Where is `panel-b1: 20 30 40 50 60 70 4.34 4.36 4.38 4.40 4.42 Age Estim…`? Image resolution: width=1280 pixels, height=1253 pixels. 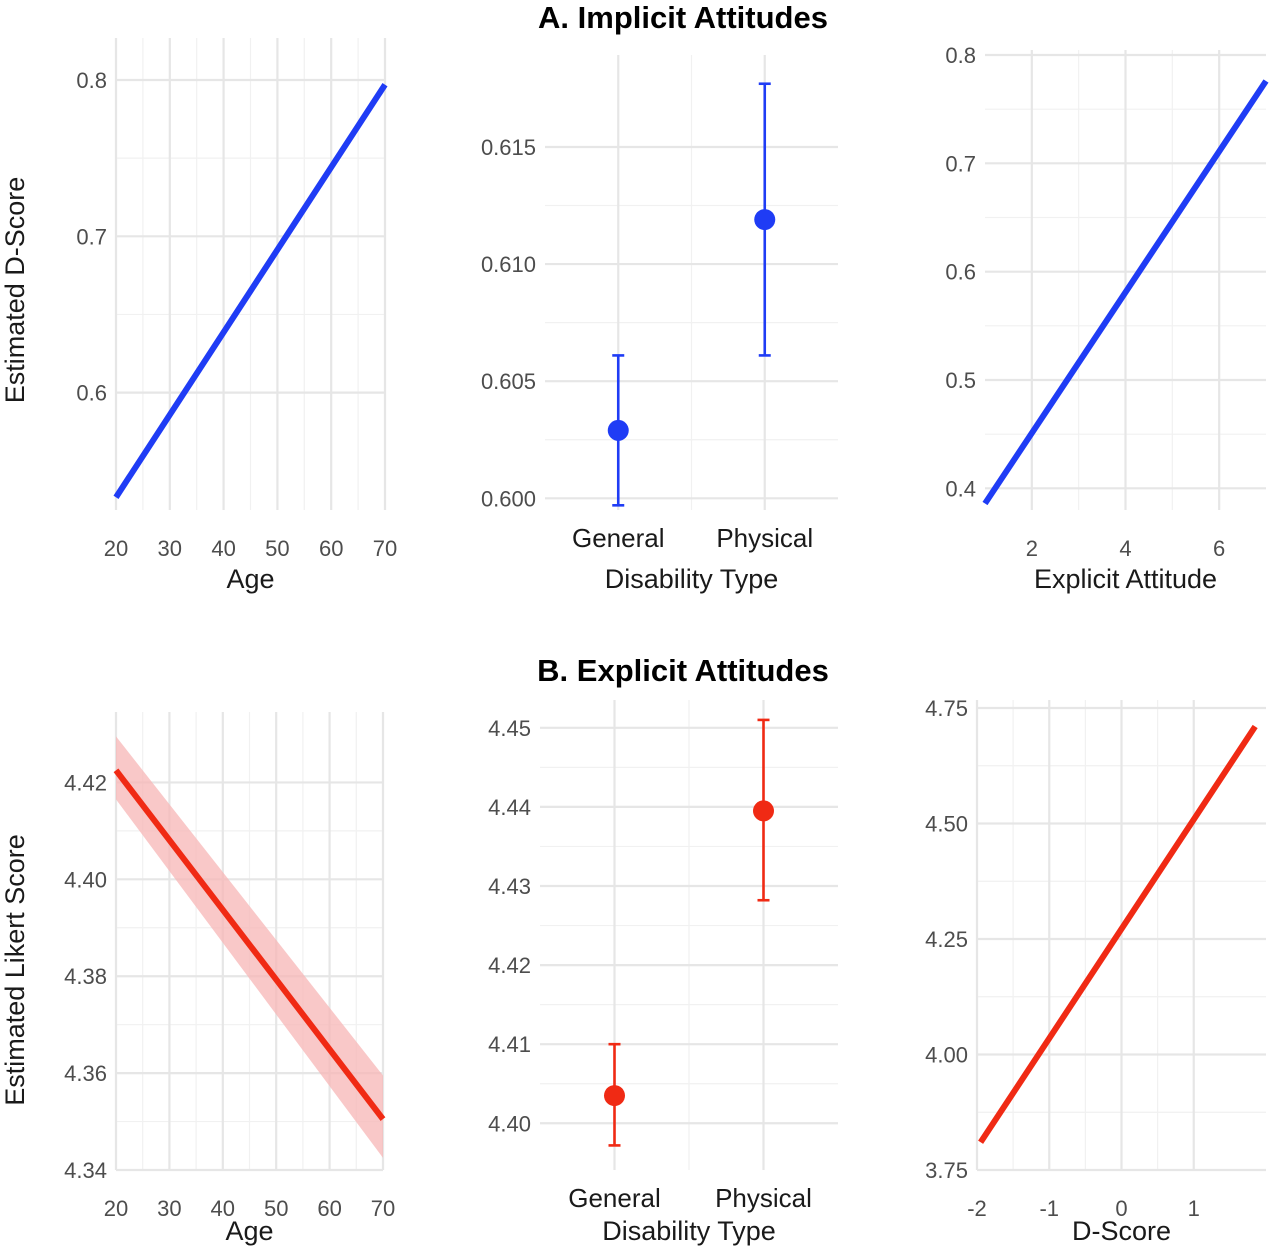 panel-b1: 20 30 40 50 60 70 4.34 4.36 4.38 4.40 4.42 Age Estim… is located at coordinates (197, 979).